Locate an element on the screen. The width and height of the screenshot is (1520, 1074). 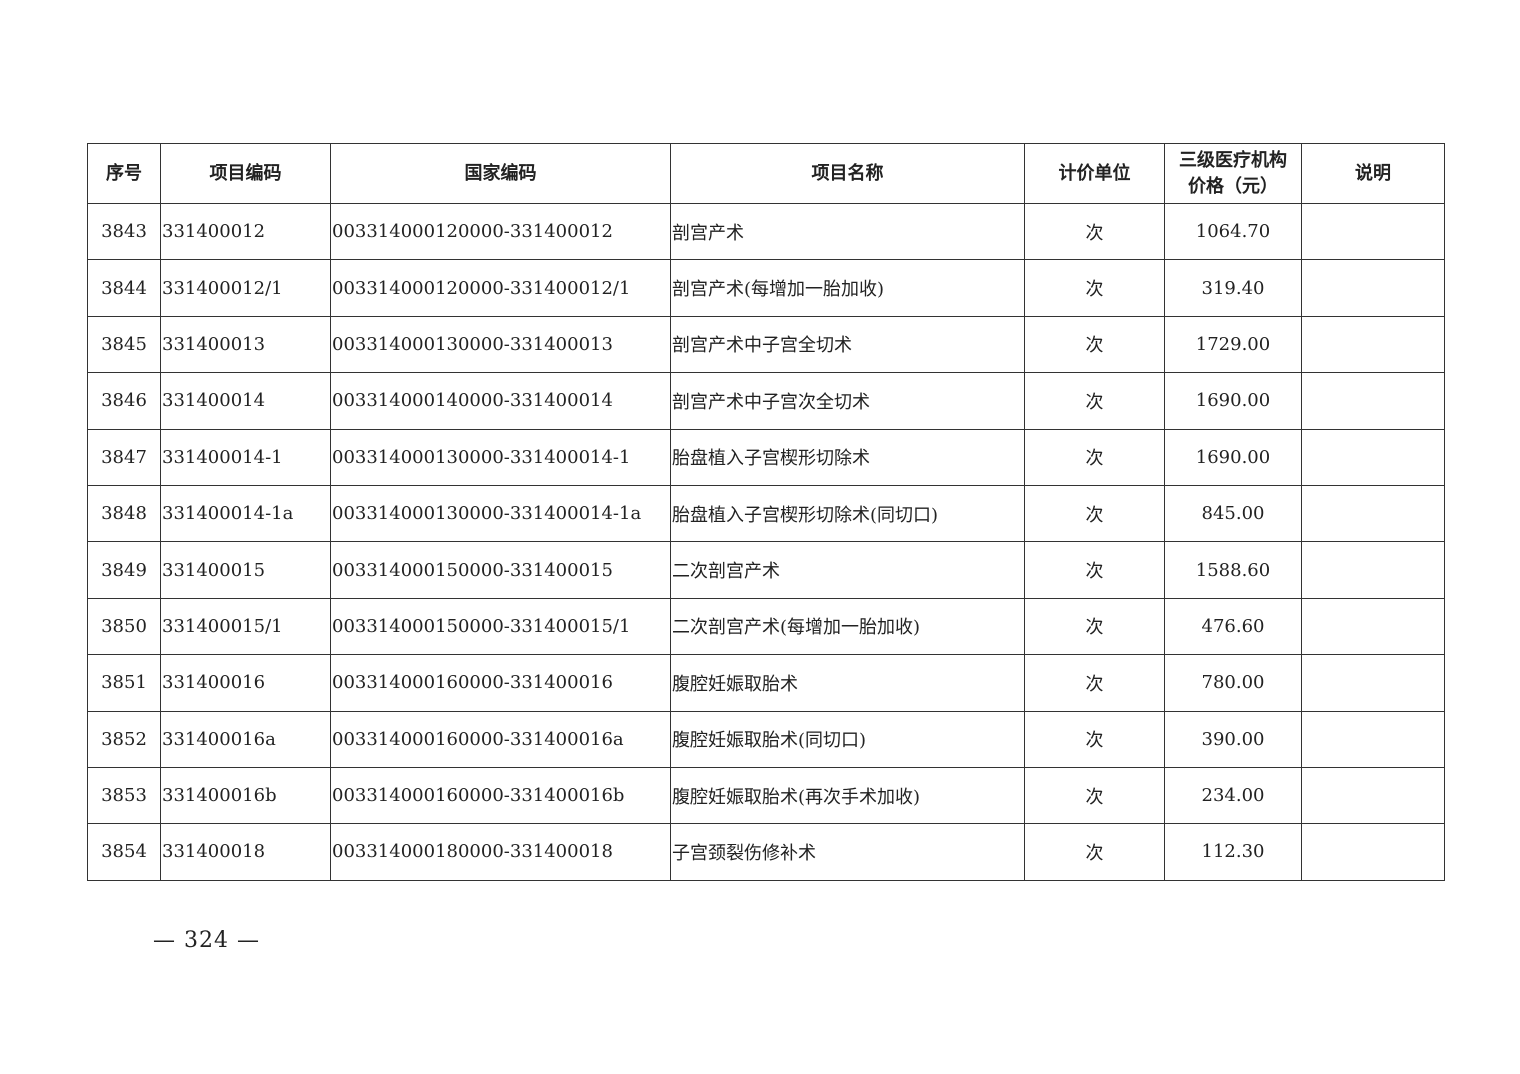
cell-no: 3851 is located at coordinates (124, 683).